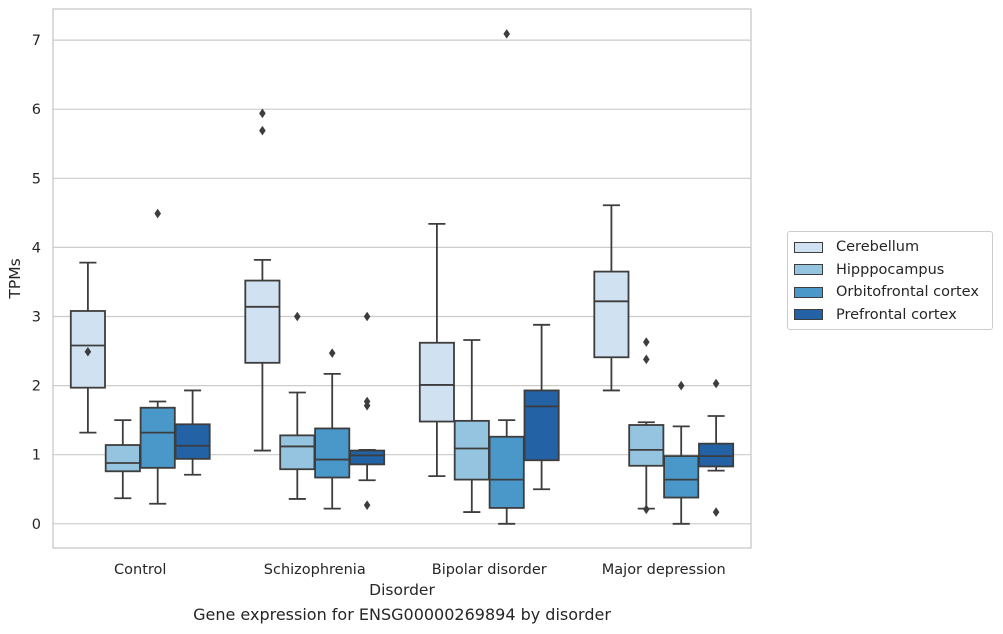 This screenshot has height=634, width=1003. What do you see at coordinates (36, 110) in the screenshot?
I see `y-tick-label: 6` at bounding box center [36, 110].